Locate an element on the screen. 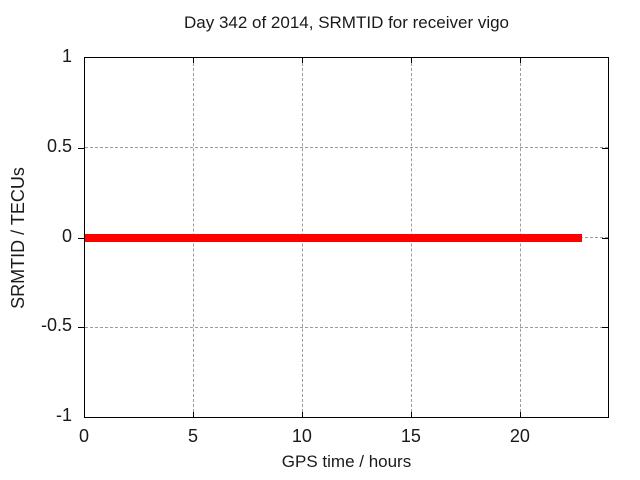  x-tick-label: 20 is located at coordinates (519, 436).